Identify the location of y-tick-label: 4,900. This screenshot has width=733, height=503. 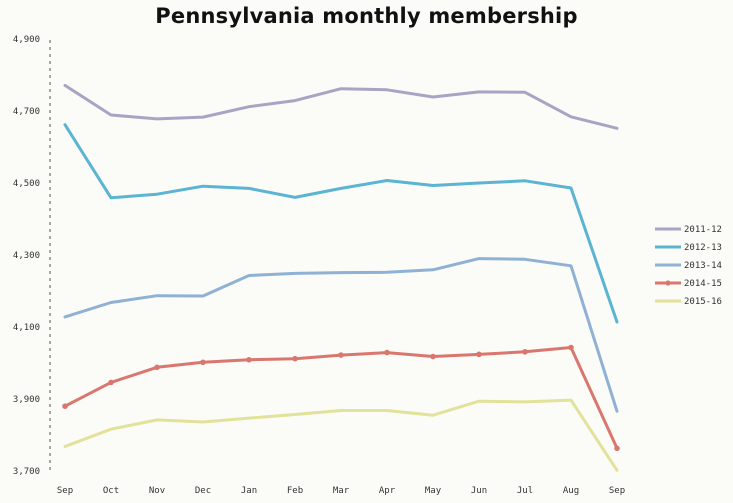
(26, 40).